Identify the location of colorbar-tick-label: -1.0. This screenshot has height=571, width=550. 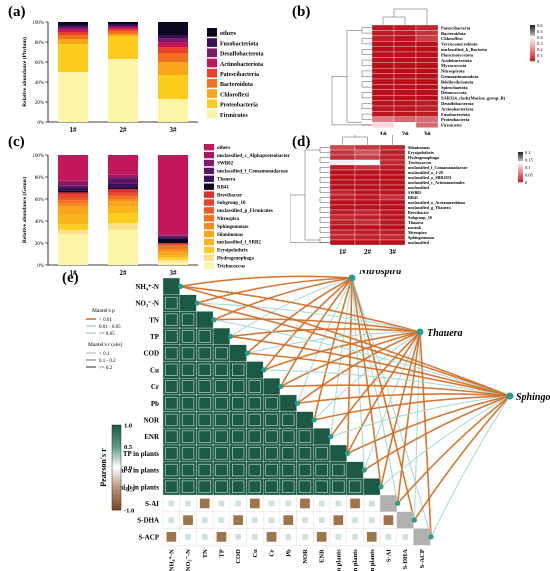
(129, 511).